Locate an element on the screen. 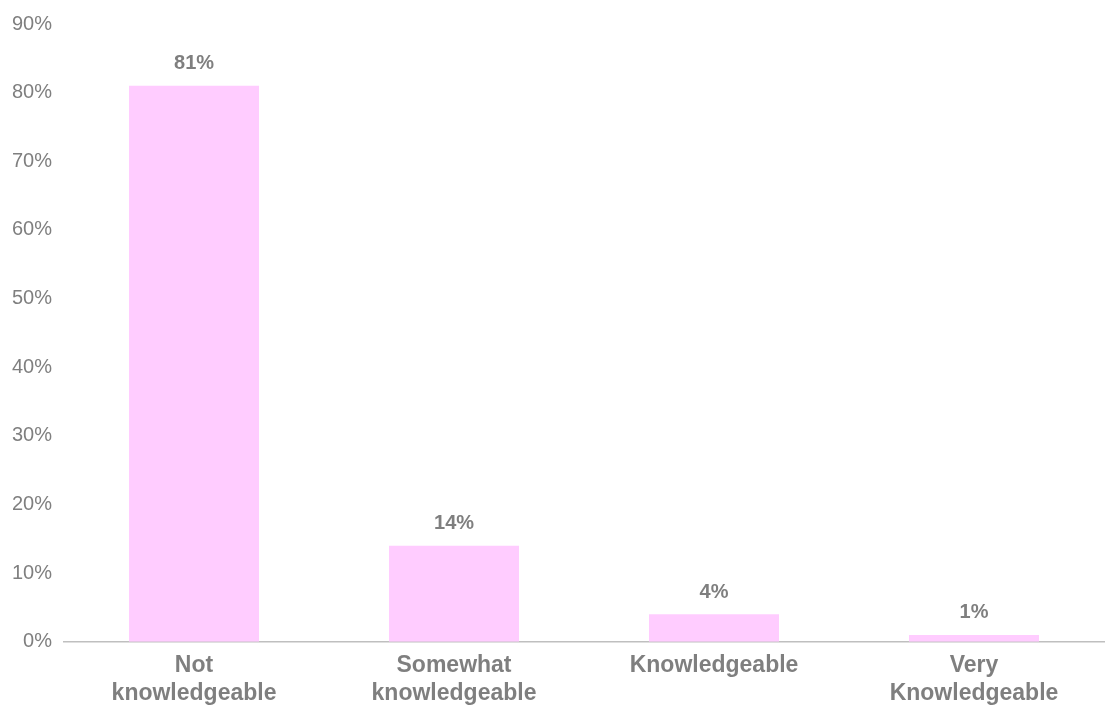 This screenshot has height=717, width=1106. x-tick-label: Somewhat knowledgeable is located at coordinates (454, 677).